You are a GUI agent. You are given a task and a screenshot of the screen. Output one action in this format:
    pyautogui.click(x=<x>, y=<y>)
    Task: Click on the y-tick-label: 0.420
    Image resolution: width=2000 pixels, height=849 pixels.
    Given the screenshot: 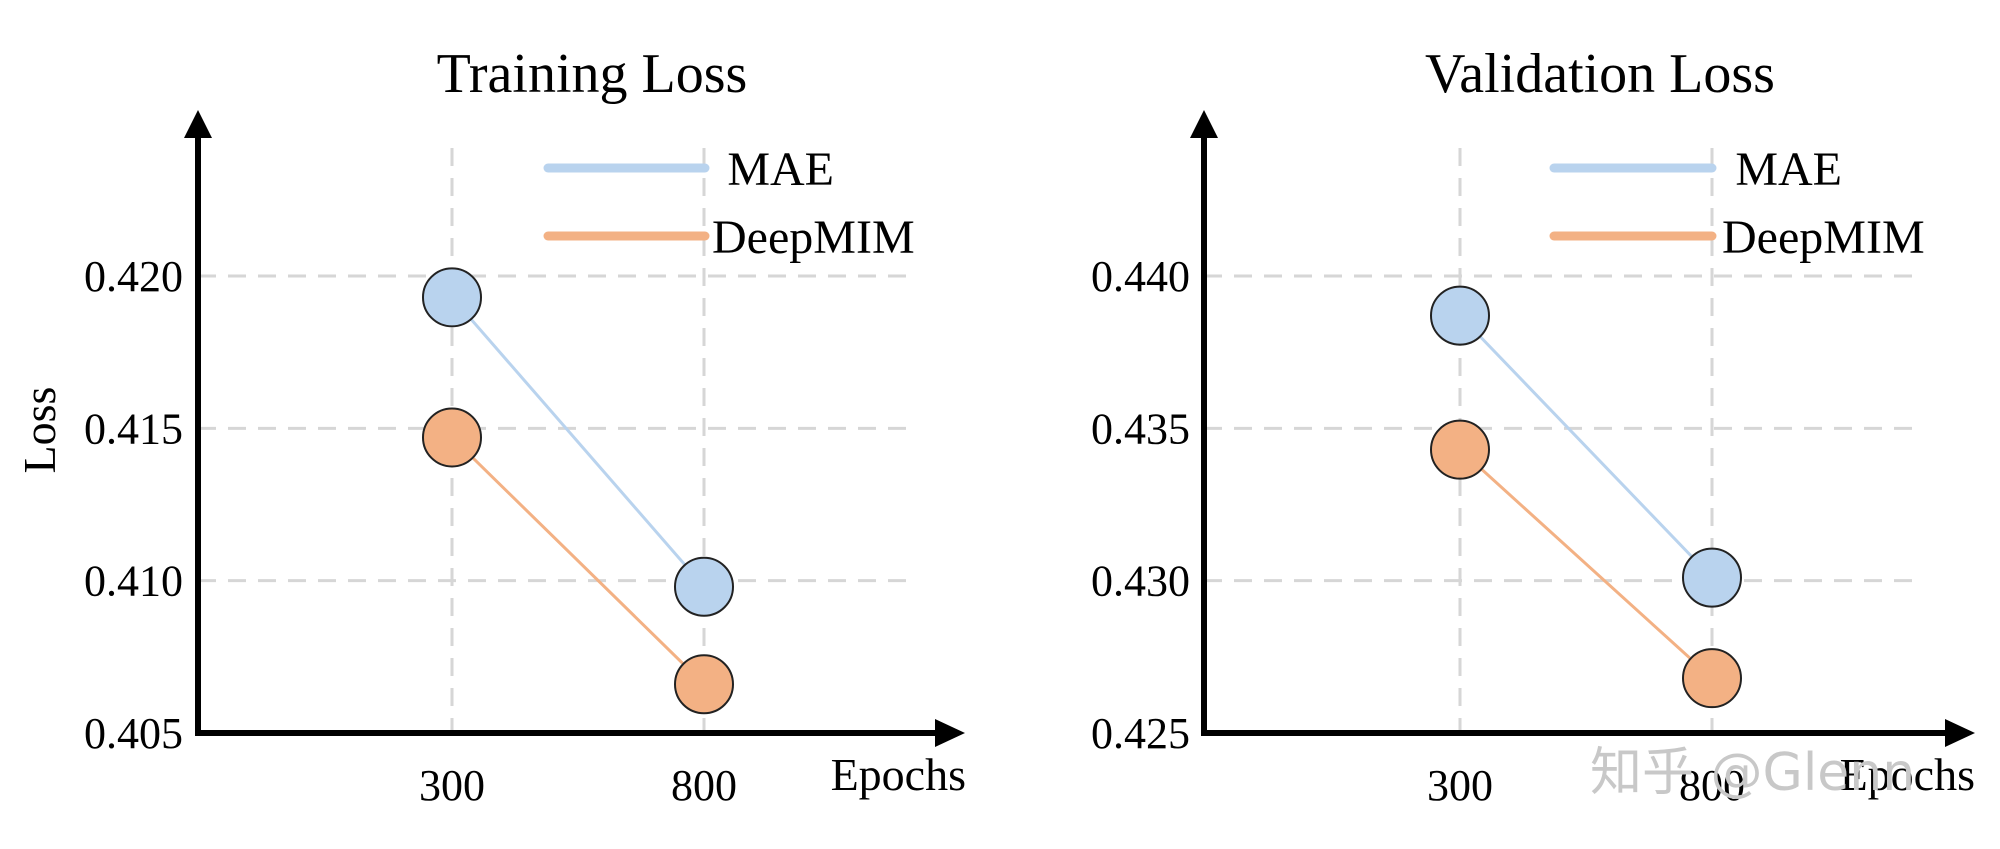 What is the action you would take?
    pyautogui.click(x=133, y=276)
    